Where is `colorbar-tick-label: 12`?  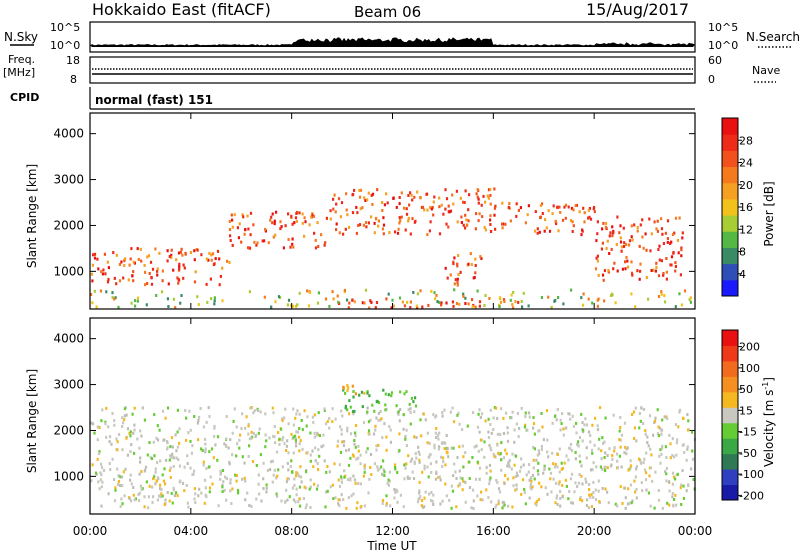
colorbar-tick-label: 12 is located at coordinates (746, 229).